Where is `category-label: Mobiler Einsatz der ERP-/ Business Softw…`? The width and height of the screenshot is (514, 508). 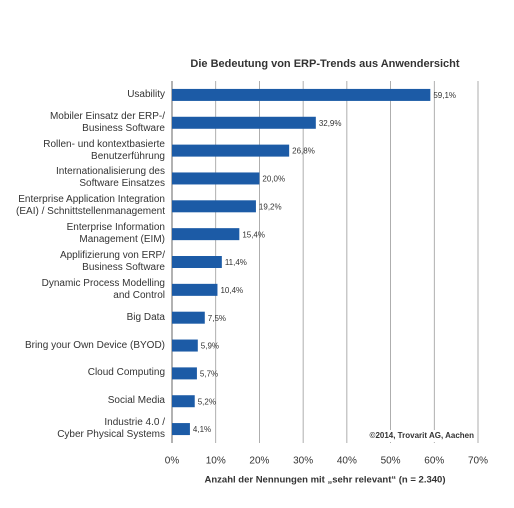 category-label: Mobiler Einsatz der ERP-/ Business Softw… is located at coordinates (107, 122).